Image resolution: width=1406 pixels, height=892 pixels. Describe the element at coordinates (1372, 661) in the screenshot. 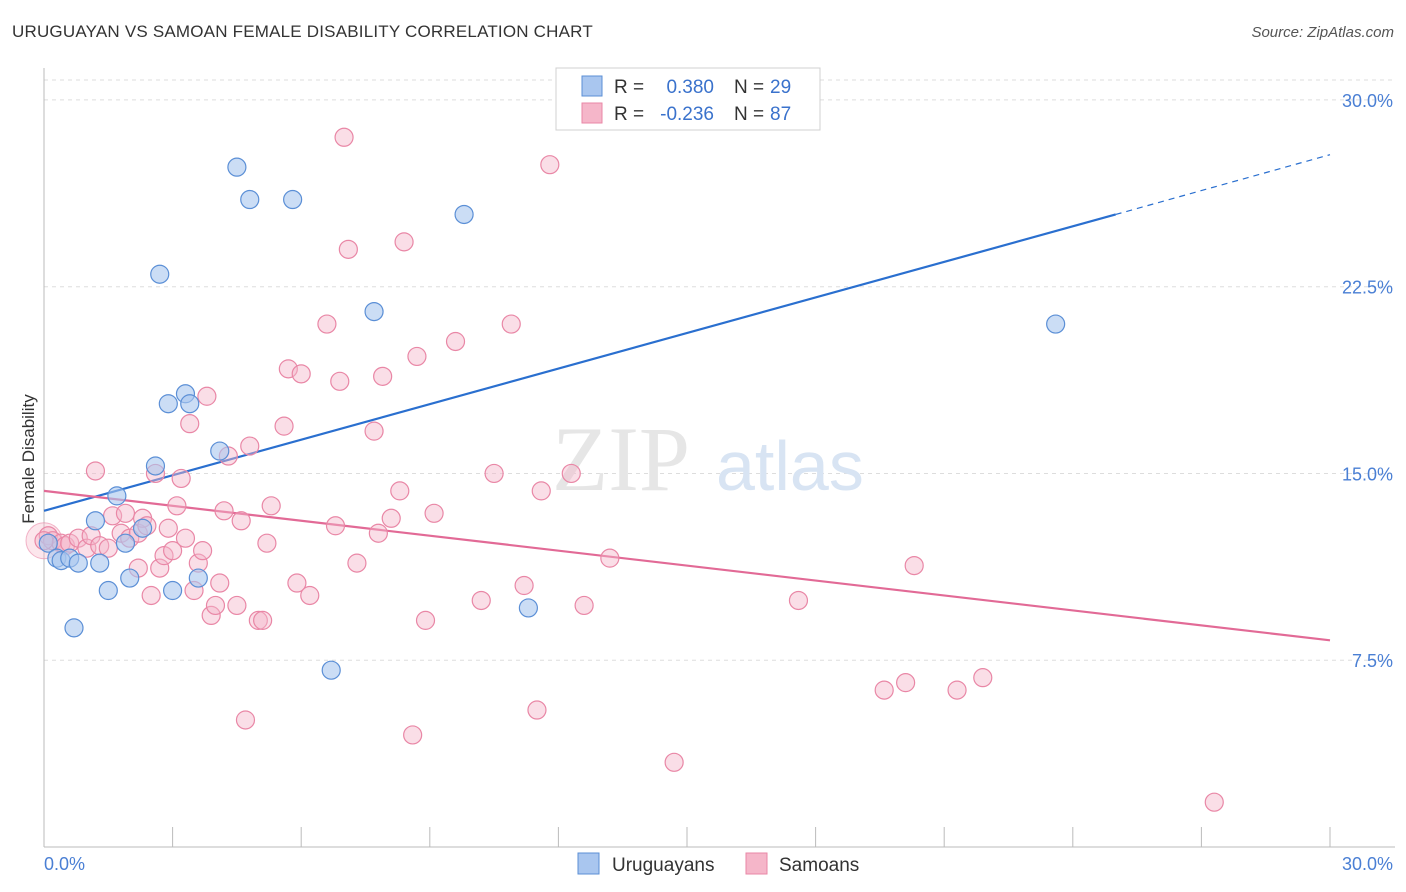

I see `y-tick-label: 7.5%` at that location.